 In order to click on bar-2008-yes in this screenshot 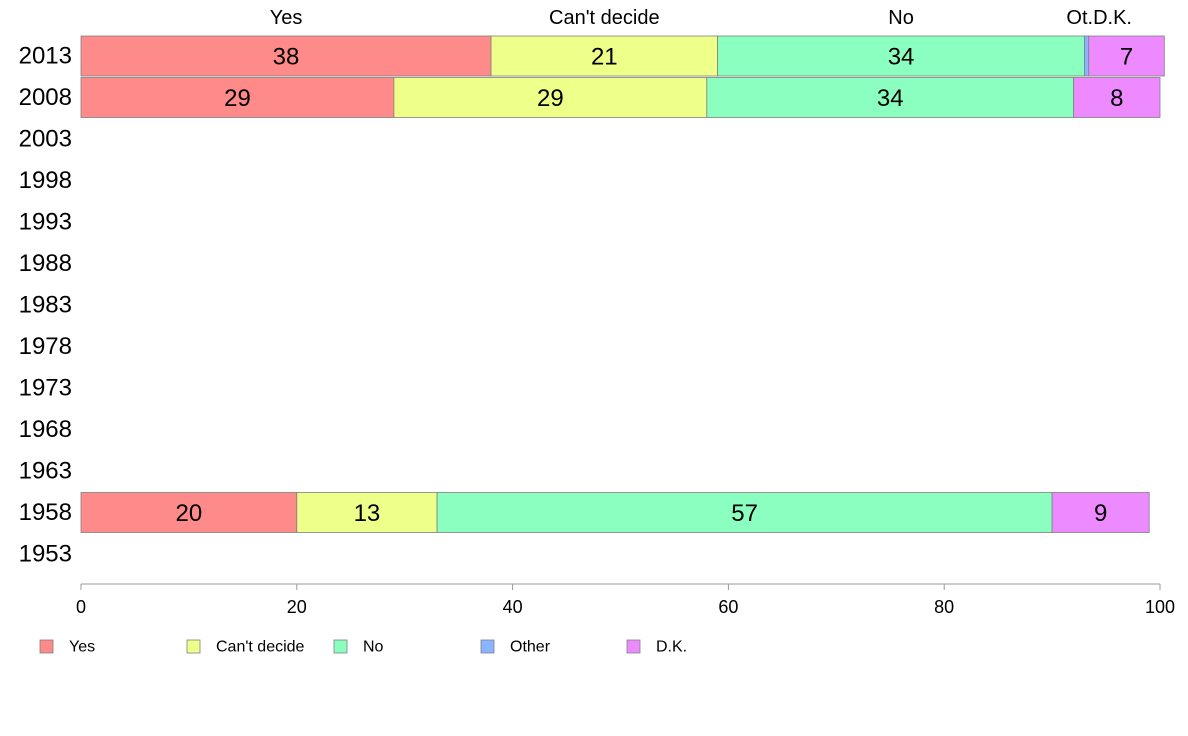, I will do `click(237, 97)`.